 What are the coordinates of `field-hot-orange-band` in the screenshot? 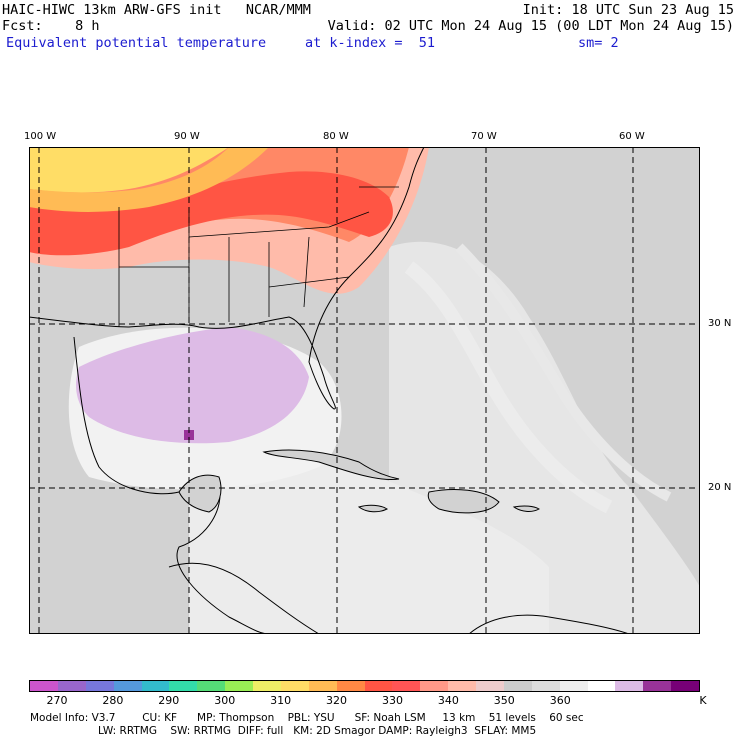 It's located at (149, 179).